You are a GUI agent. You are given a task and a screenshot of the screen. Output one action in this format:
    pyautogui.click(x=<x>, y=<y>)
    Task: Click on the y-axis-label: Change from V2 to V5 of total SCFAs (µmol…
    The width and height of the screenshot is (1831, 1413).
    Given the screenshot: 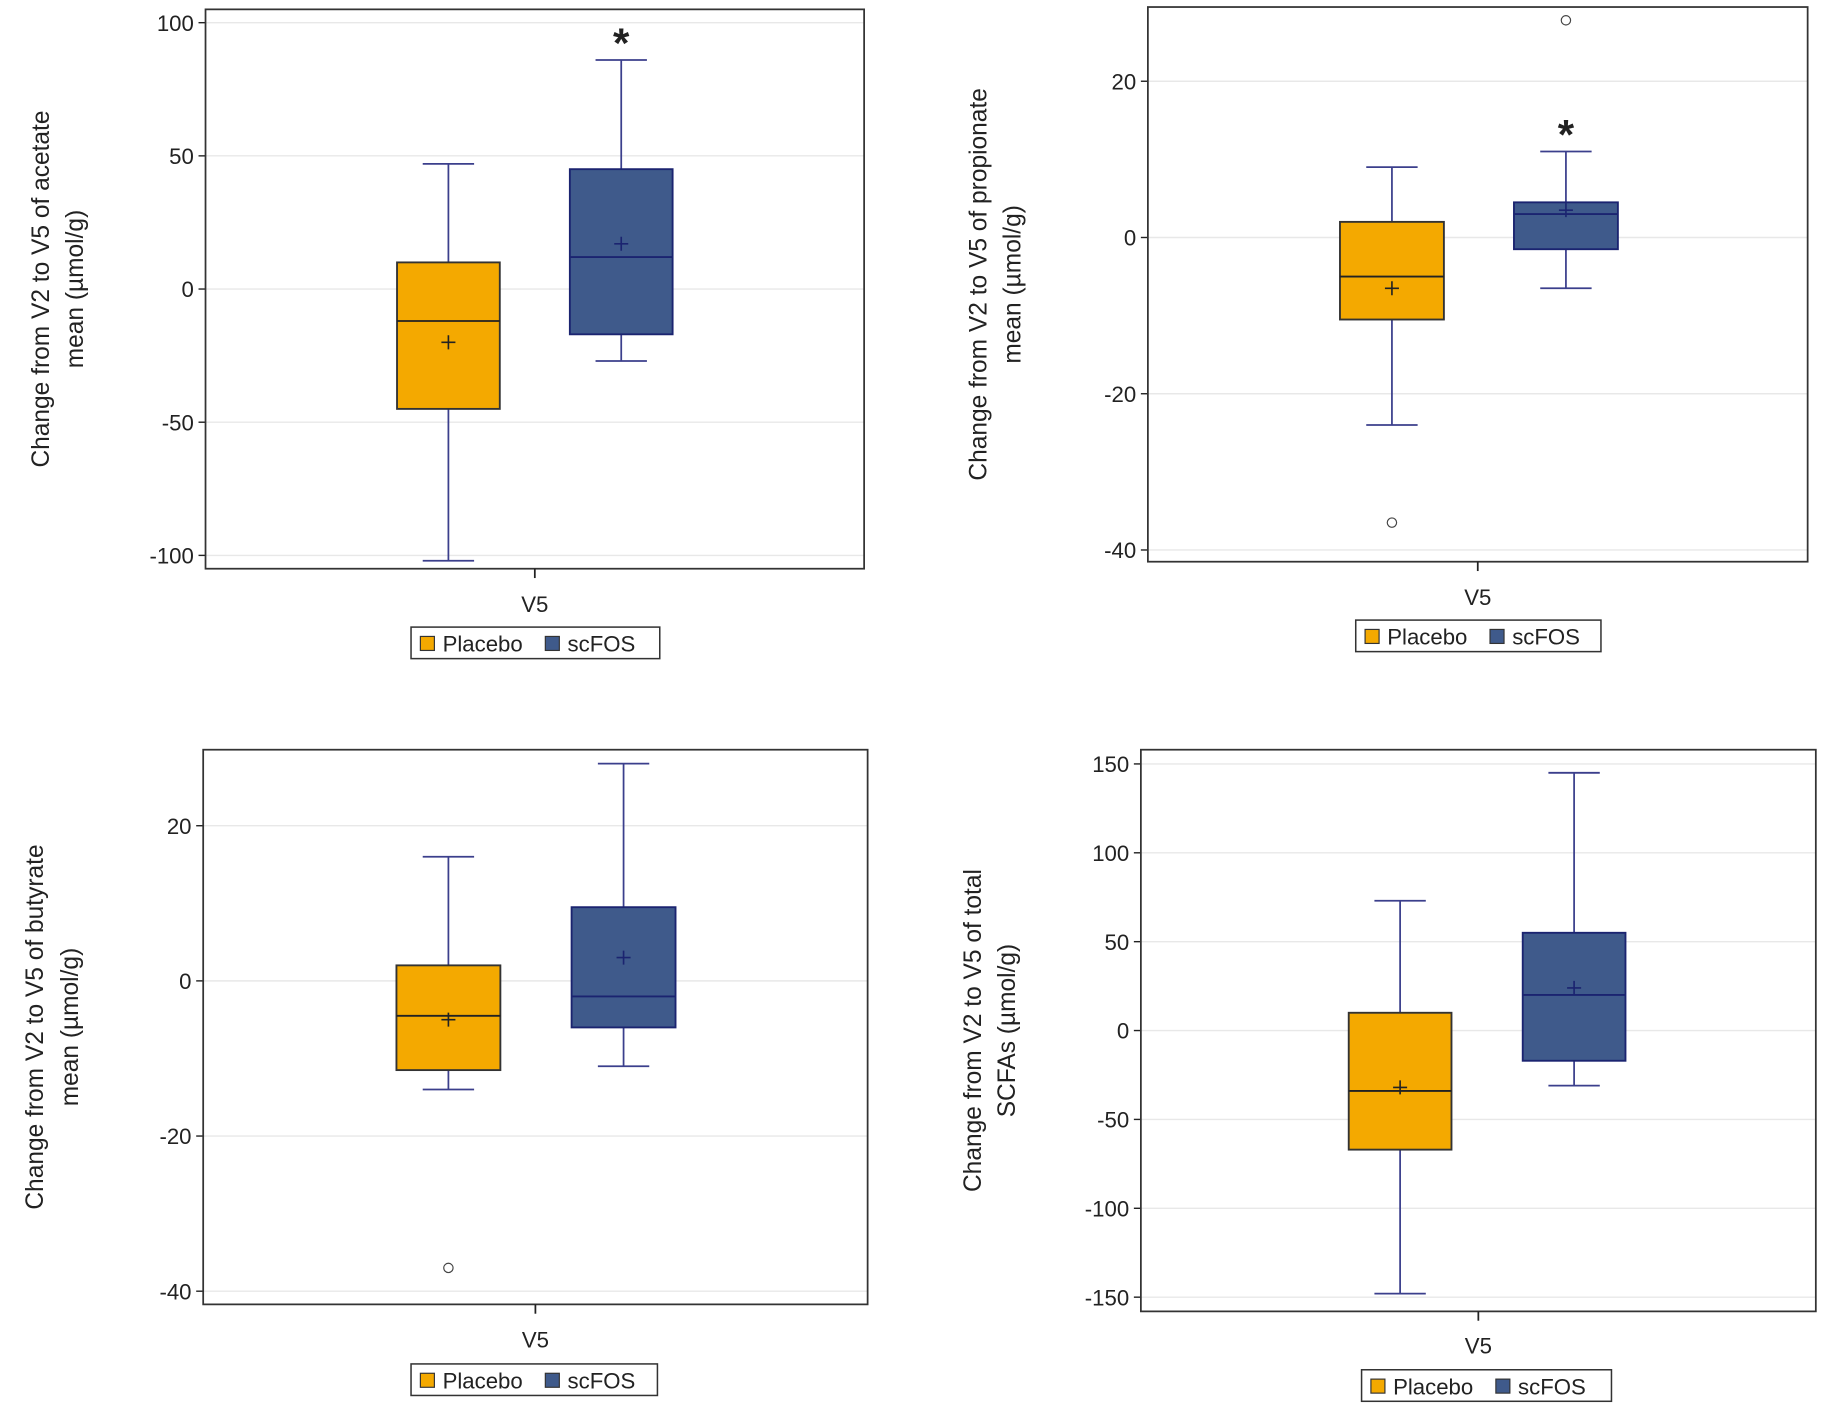 What is the action you would take?
    pyautogui.click(x=990, y=1030)
    